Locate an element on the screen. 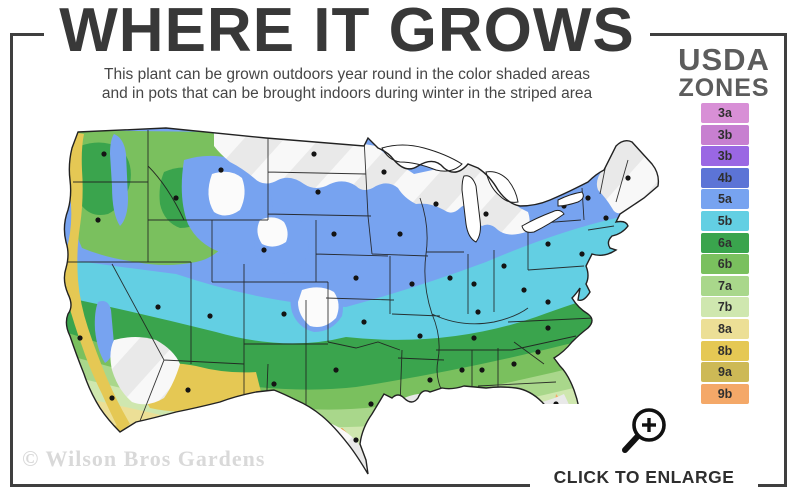 This screenshot has width=800, height=500. page-title: WHERE IT GROWS is located at coordinates (347, 32).